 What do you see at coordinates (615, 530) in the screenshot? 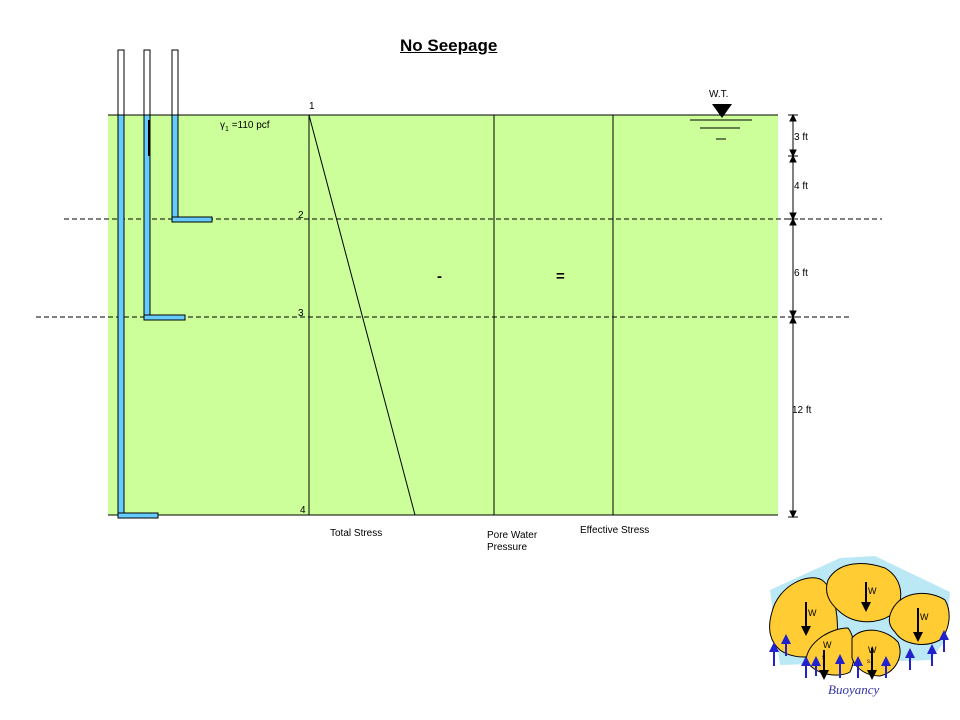
I see `effective-stress-label: Effective Stress` at bounding box center [615, 530].